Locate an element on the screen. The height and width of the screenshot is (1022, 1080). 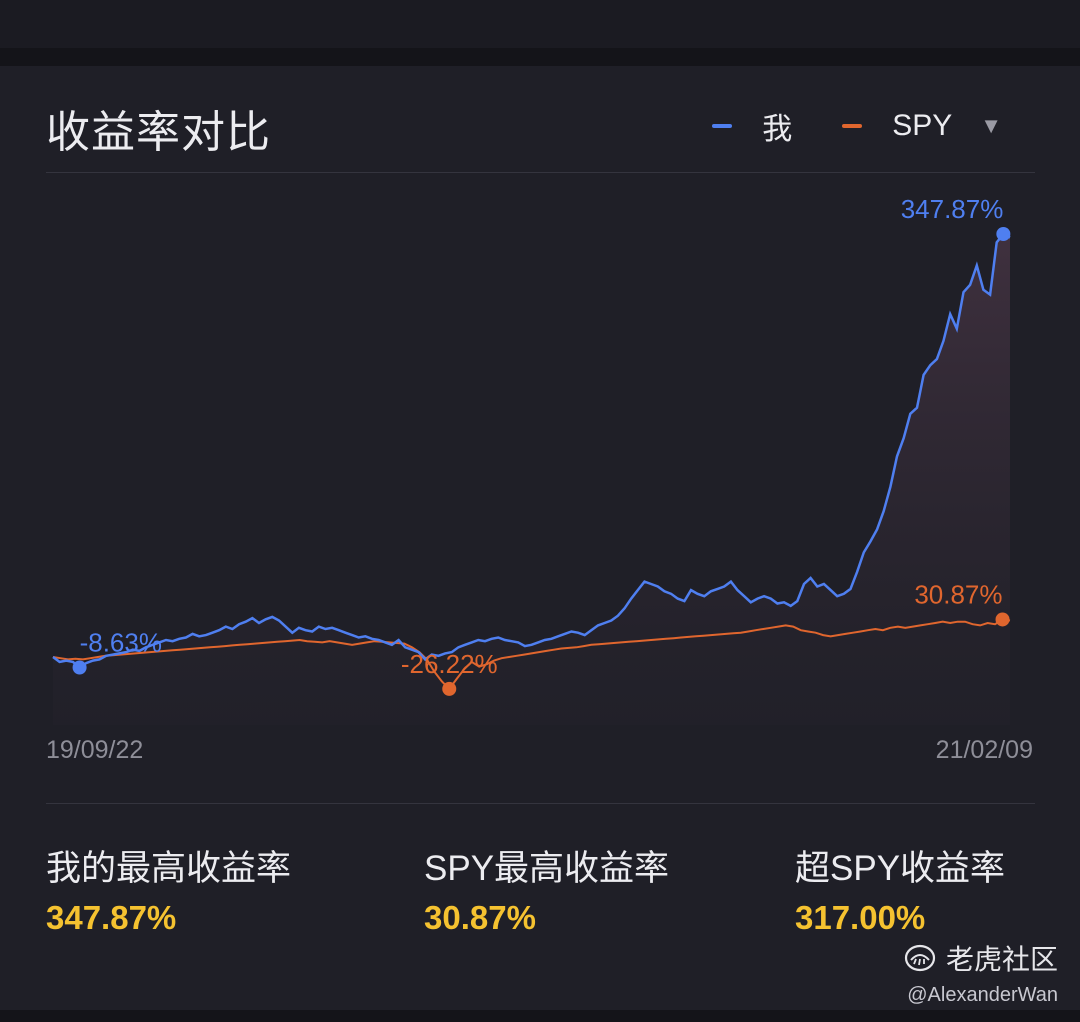
watermark: 老虎社区 is located at coordinates (981, 958).